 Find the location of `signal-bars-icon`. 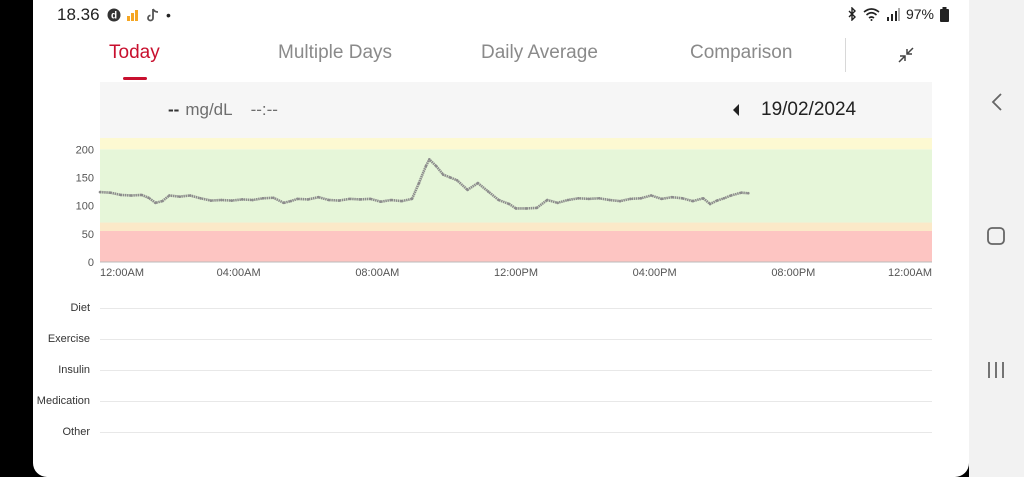

signal-bars-icon is located at coordinates (132, 15).